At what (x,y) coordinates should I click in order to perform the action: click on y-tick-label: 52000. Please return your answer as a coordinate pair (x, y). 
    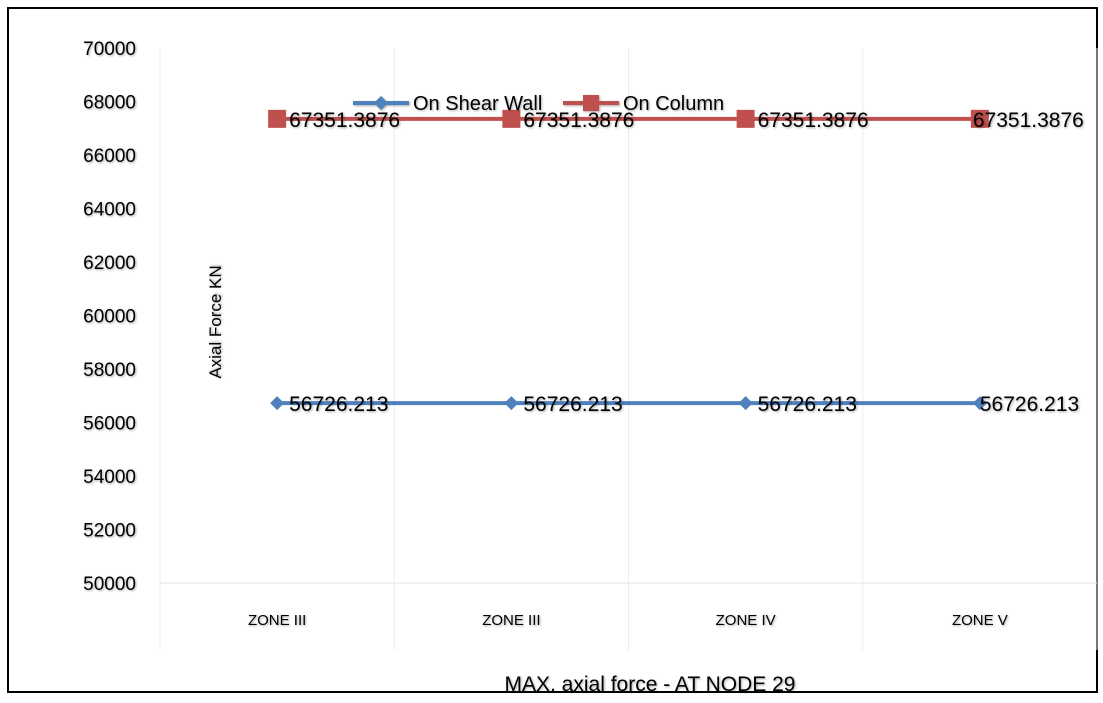
    Looking at the image, I should click on (109, 531).